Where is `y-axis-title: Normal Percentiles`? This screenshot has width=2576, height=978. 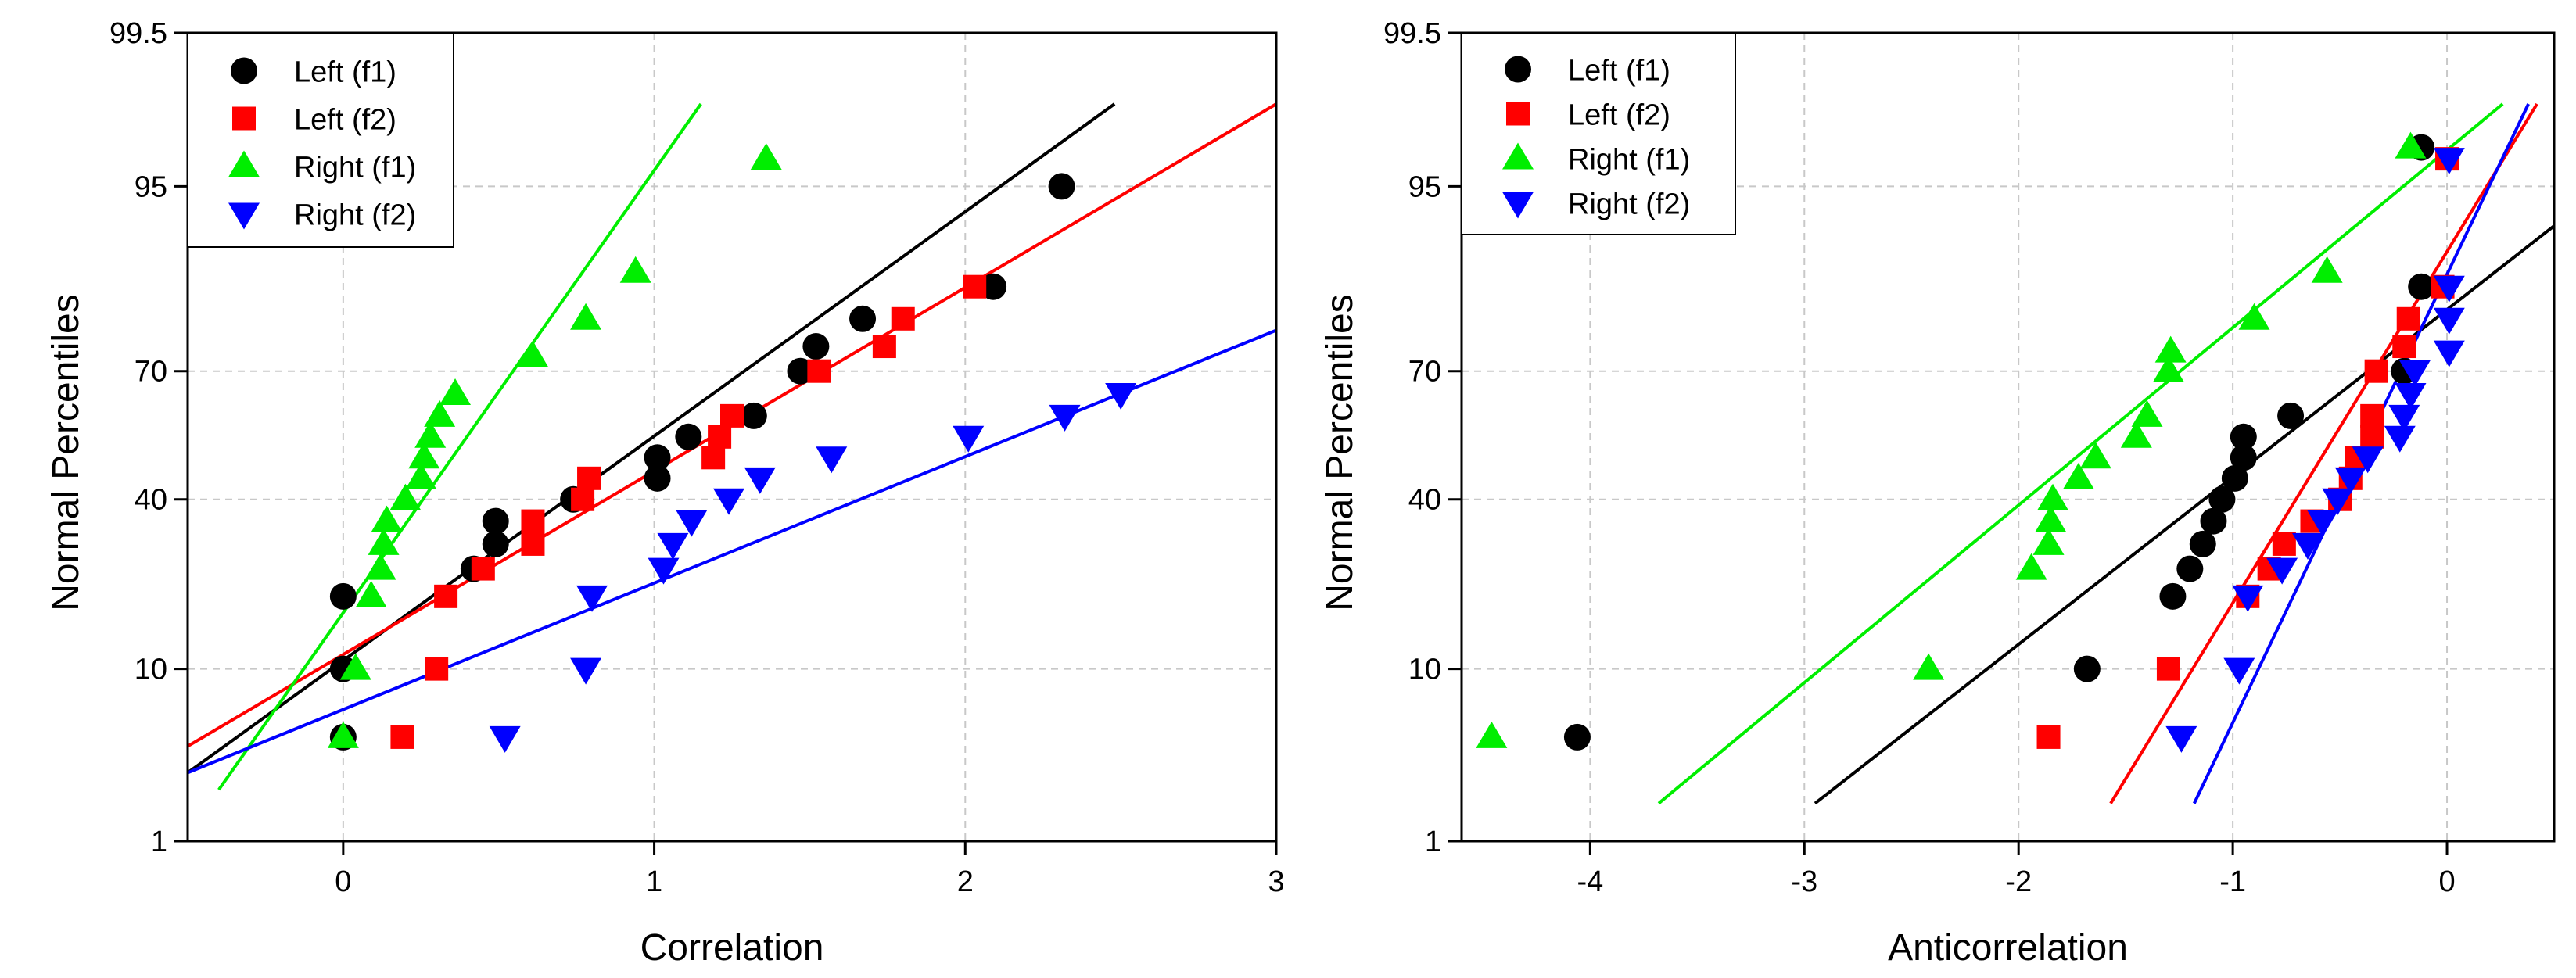 y-axis-title: Normal Percentiles is located at coordinates (1340, 452).